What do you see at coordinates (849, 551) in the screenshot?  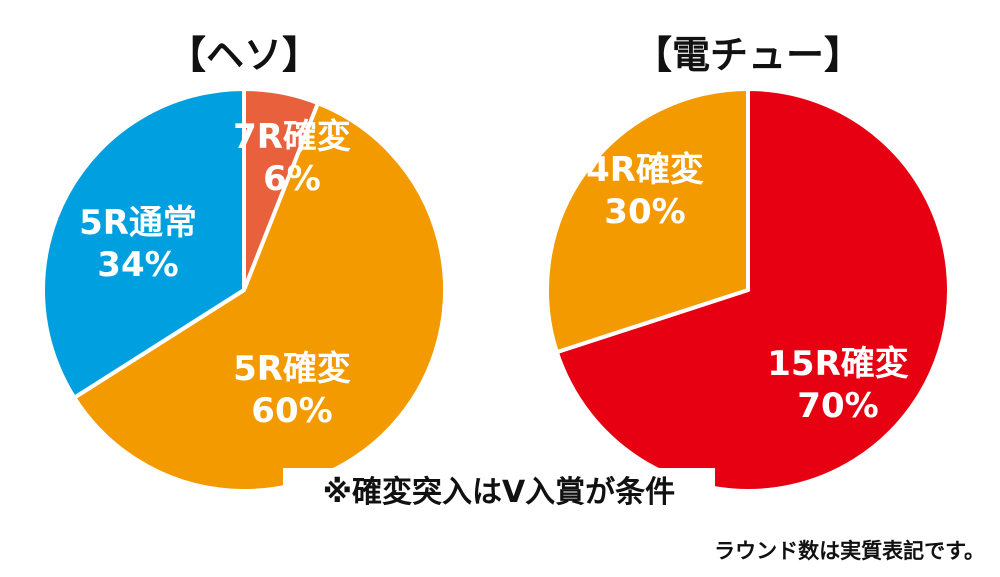 I see `round-count-footnote: ラウンド数は実質表記です。` at bounding box center [849, 551].